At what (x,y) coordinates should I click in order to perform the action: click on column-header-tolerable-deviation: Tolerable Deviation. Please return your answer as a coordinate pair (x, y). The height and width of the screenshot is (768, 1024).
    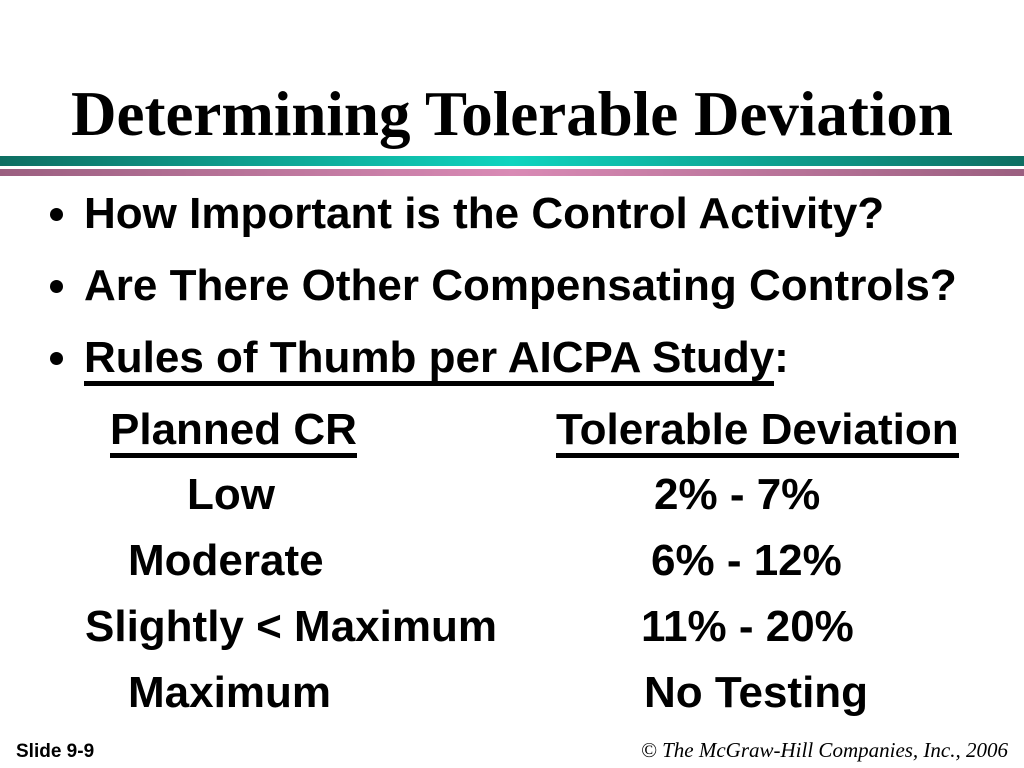
    Looking at the image, I should click on (757, 433).